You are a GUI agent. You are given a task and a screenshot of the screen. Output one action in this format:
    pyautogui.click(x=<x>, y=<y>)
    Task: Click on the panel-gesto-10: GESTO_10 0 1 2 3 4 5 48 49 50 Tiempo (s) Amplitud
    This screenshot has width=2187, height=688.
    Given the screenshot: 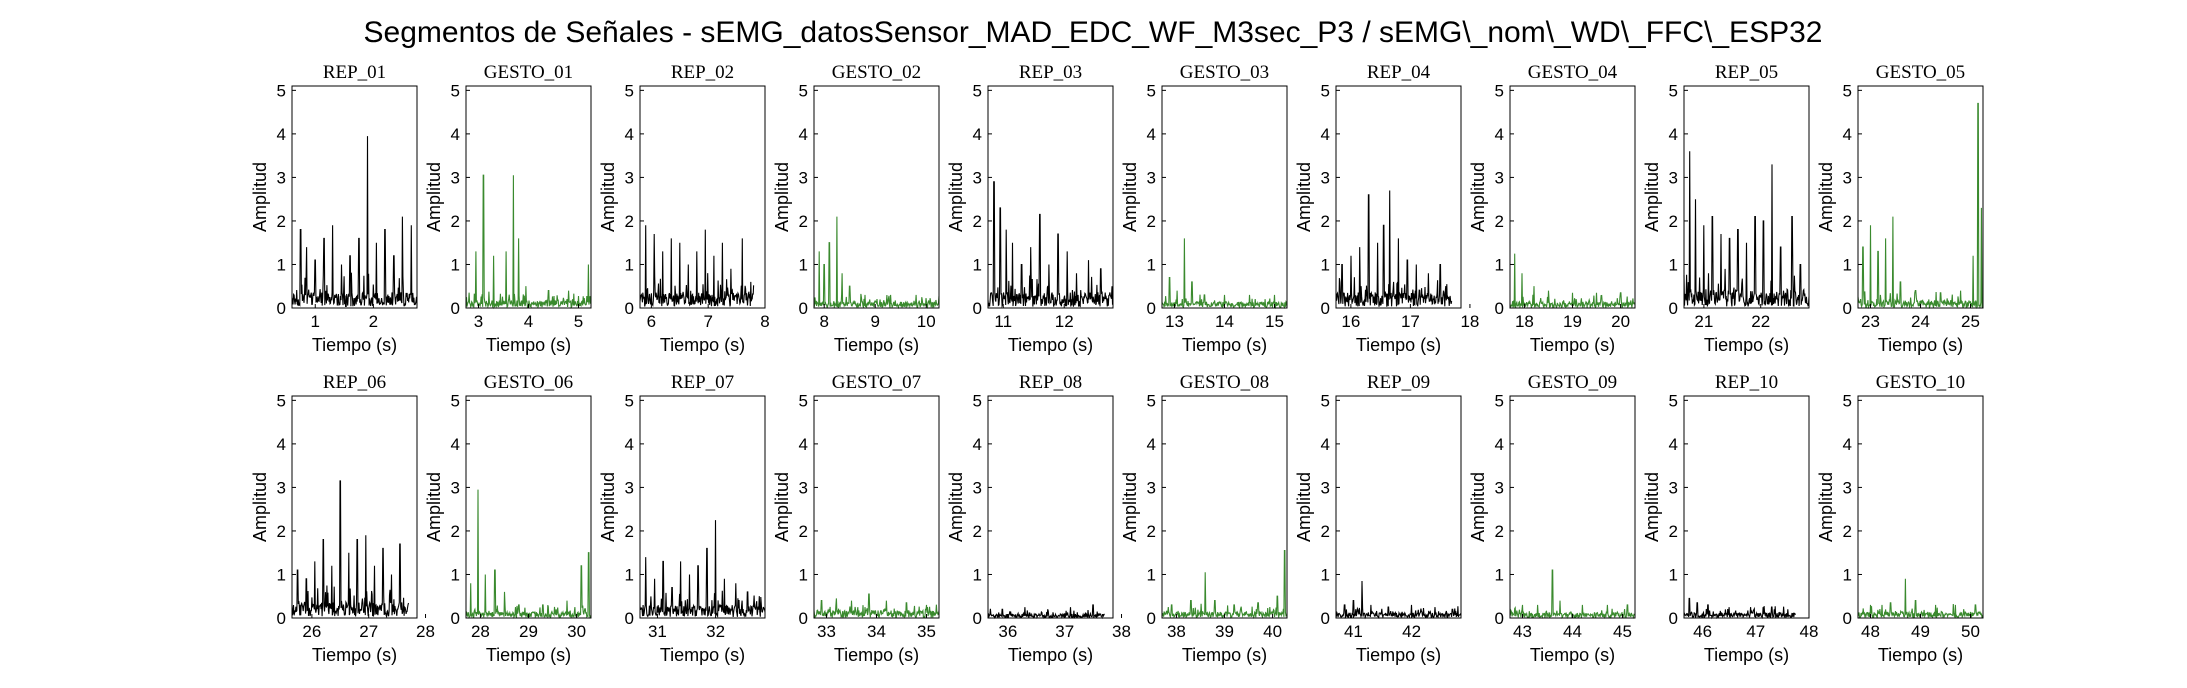 What is the action you would take?
    pyautogui.click(x=1900, y=518)
    